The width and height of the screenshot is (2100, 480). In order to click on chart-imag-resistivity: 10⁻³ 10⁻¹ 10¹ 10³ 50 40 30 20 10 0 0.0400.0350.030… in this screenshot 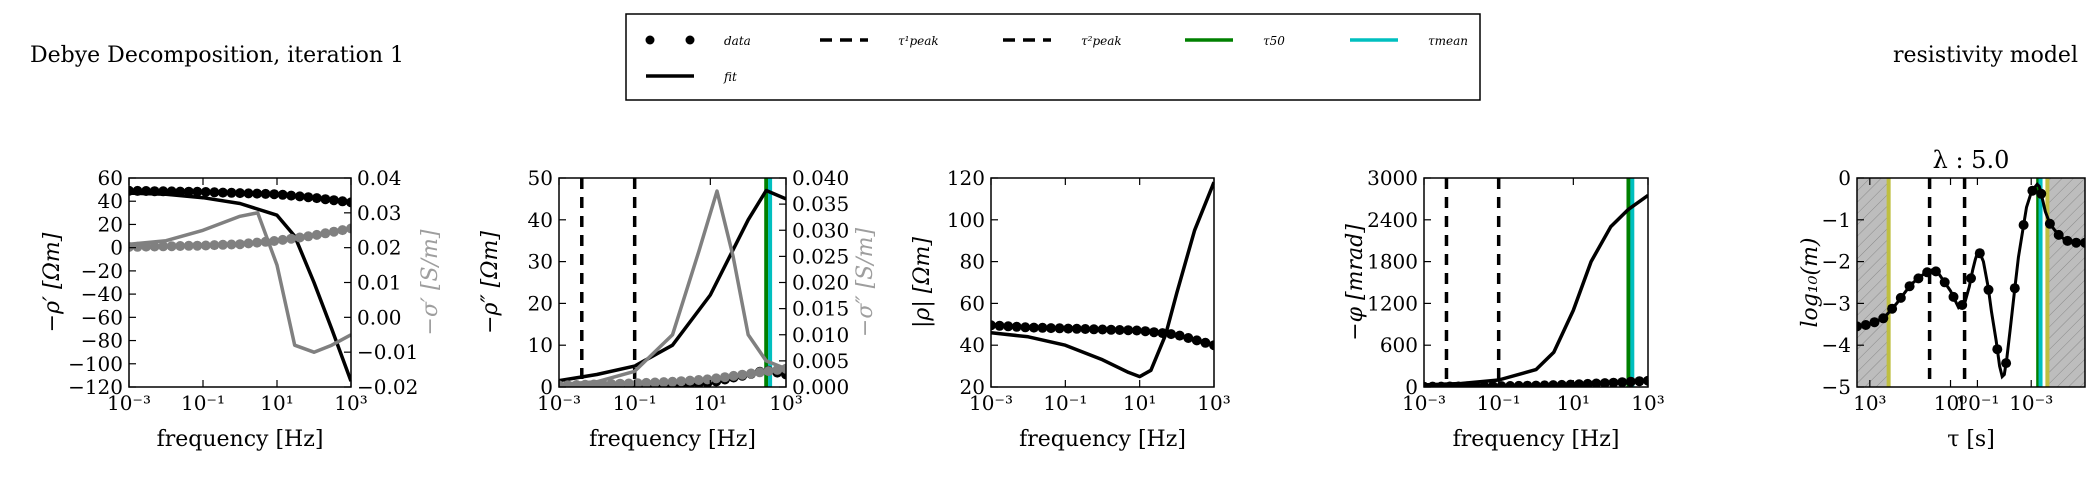, I will do `click(678, 309)`.